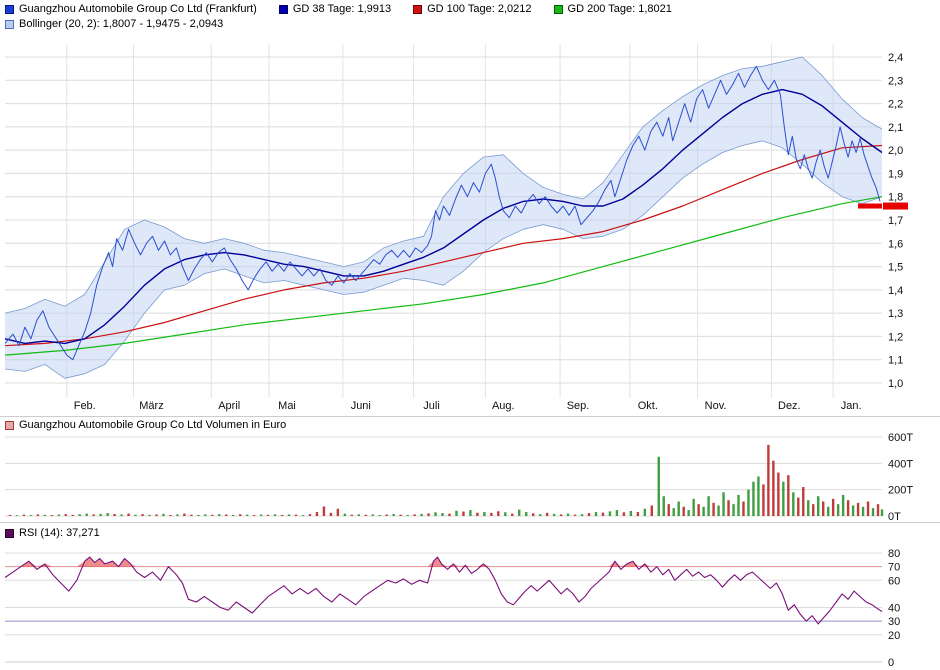  I want to click on svg-text: Mai, so click(287, 406).